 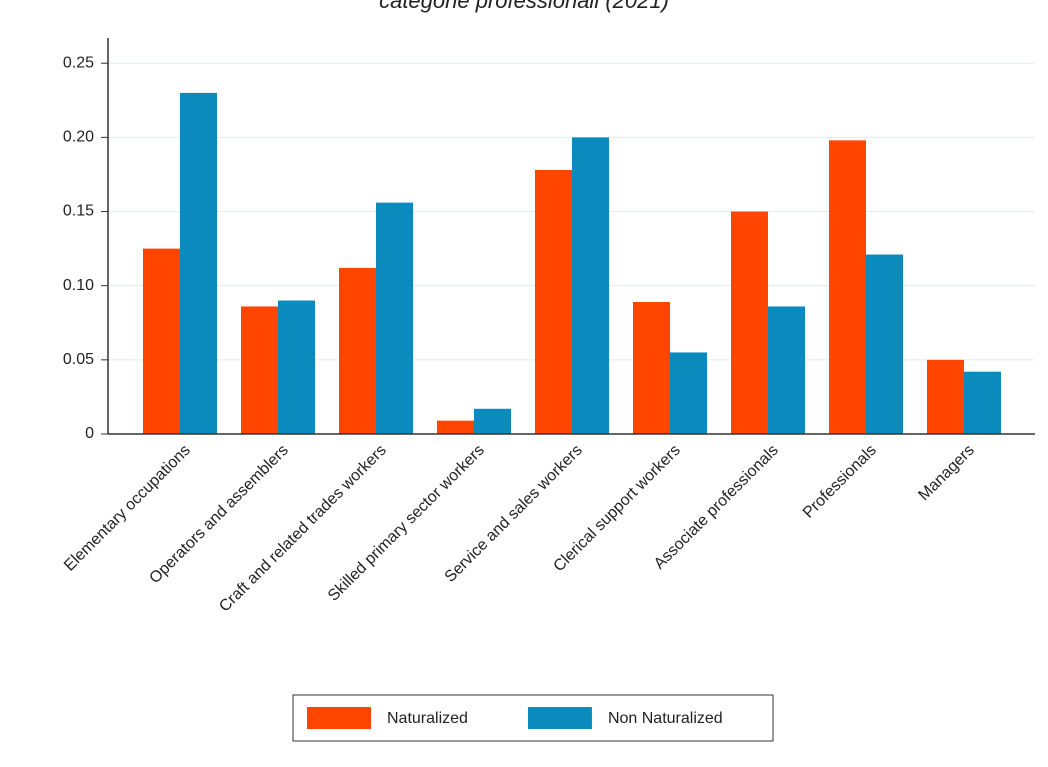 I want to click on y-tick-label: 0.15, so click(x=78, y=211).